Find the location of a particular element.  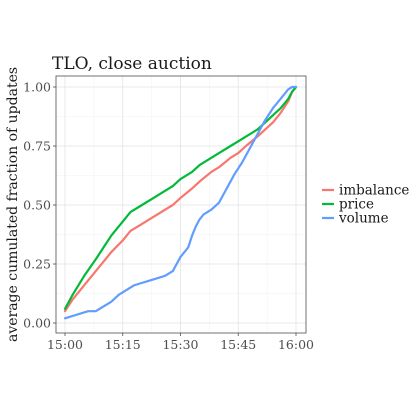

y-tick-label: 0.00 is located at coordinates (37, 323).